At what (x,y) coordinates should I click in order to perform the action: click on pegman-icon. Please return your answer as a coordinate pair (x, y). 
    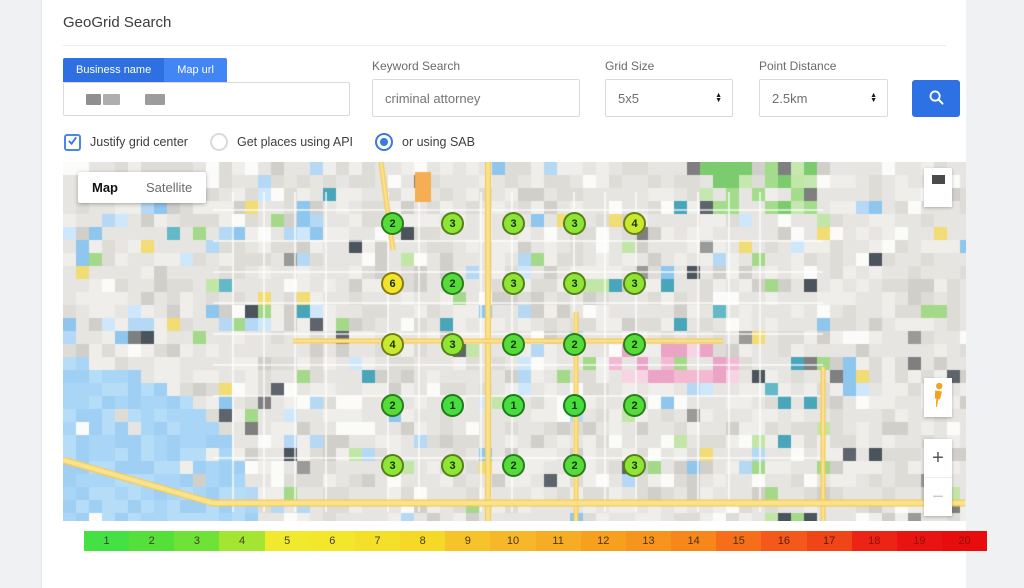
    Looking at the image, I should click on (938, 397).